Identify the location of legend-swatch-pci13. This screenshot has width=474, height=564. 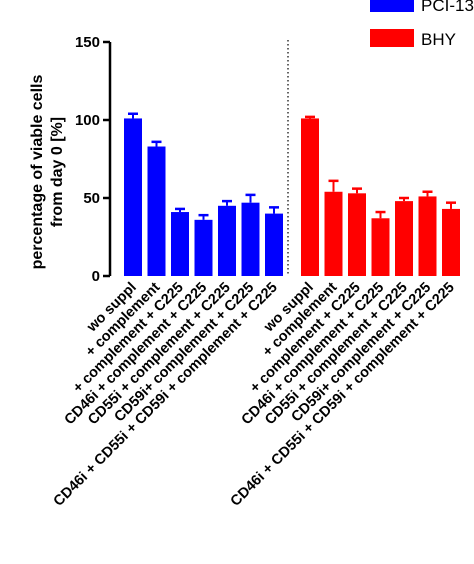
(392, 6).